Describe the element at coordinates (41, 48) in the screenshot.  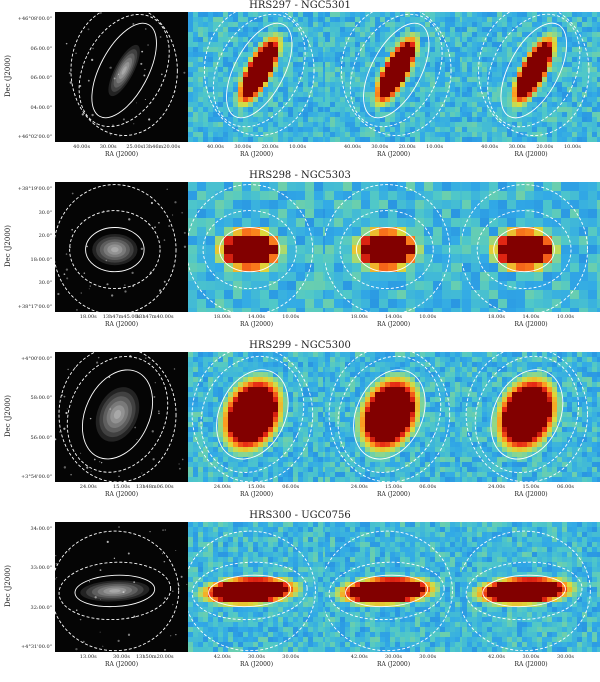
I see `y-tick-label: 06:00.0"` at that location.